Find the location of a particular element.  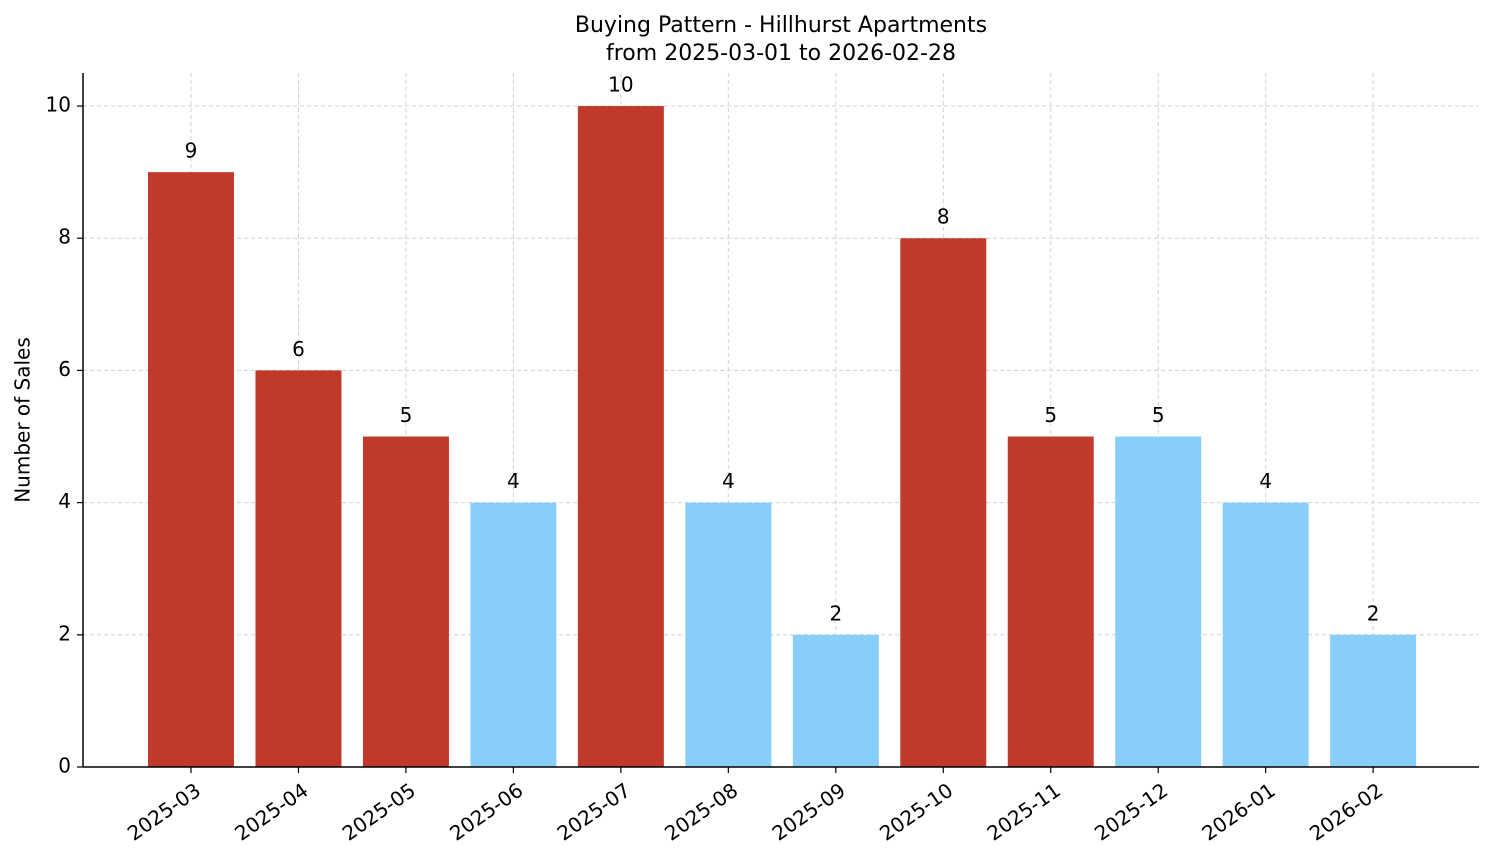

x-tick-label: 2025-07 is located at coordinates (594, 812).